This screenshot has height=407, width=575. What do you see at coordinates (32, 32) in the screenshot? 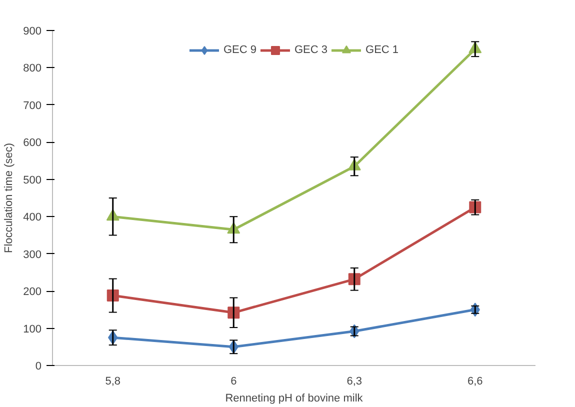
I see `y-tick-label: 900` at bounding box center [32, 32].